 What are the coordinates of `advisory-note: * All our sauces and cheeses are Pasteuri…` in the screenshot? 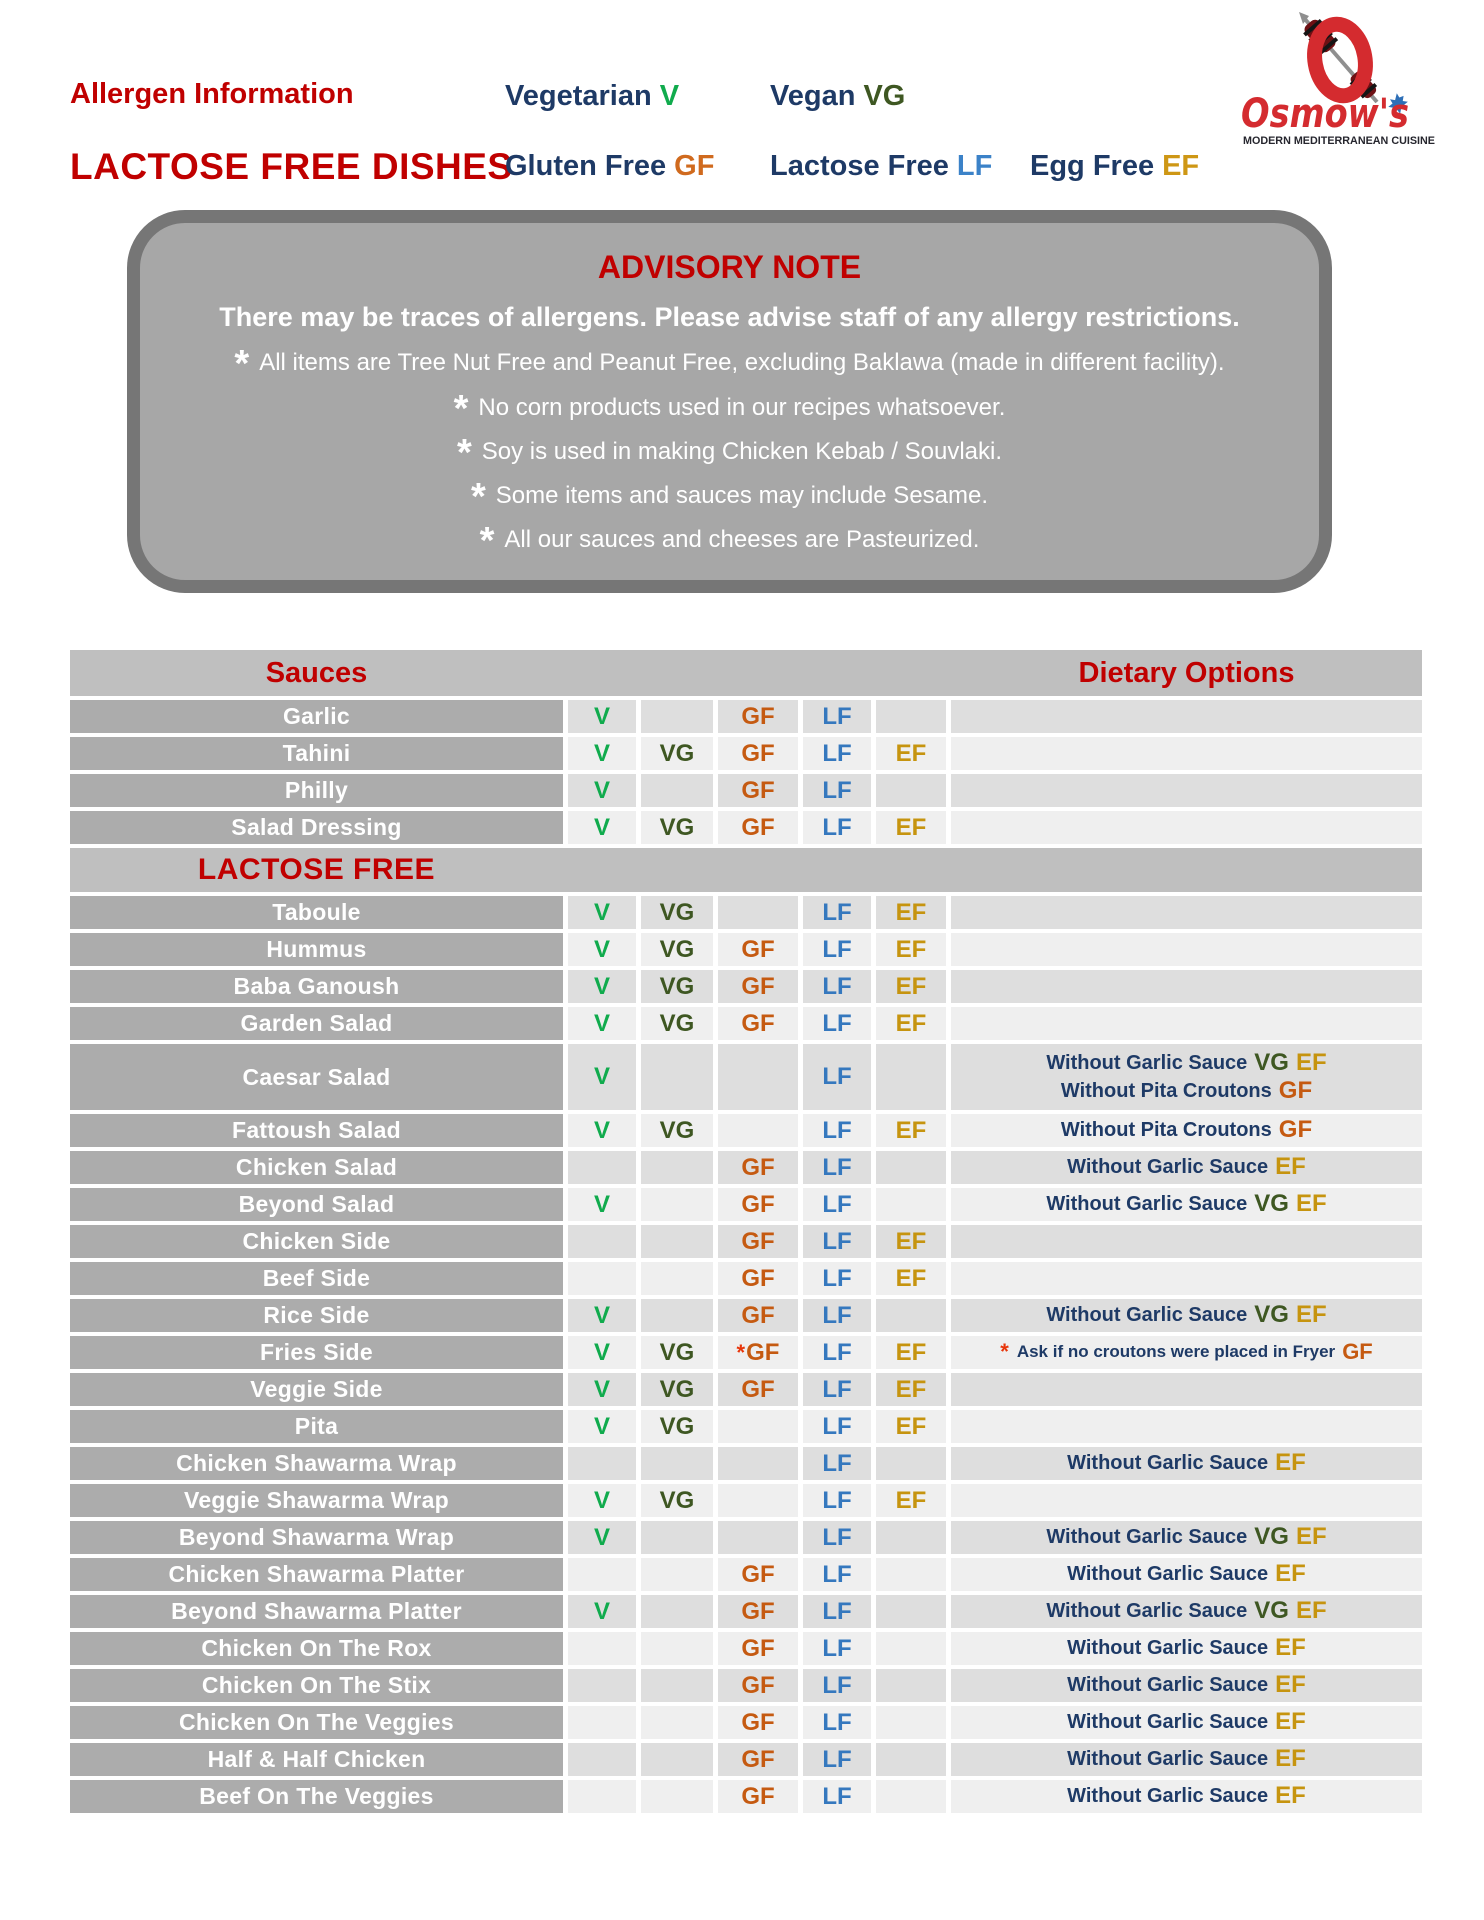 It's located at (729, 540).